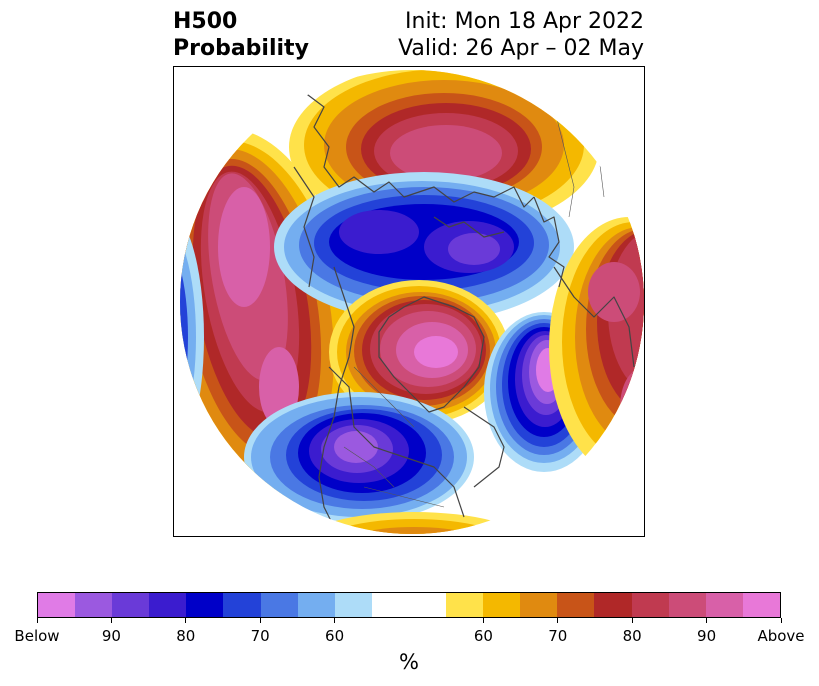 This screenshot has width=819, height=686. Describe the element at coordinates (781, 636) in the screenshot. I see `colorbar-tick-label: Above` at that location.